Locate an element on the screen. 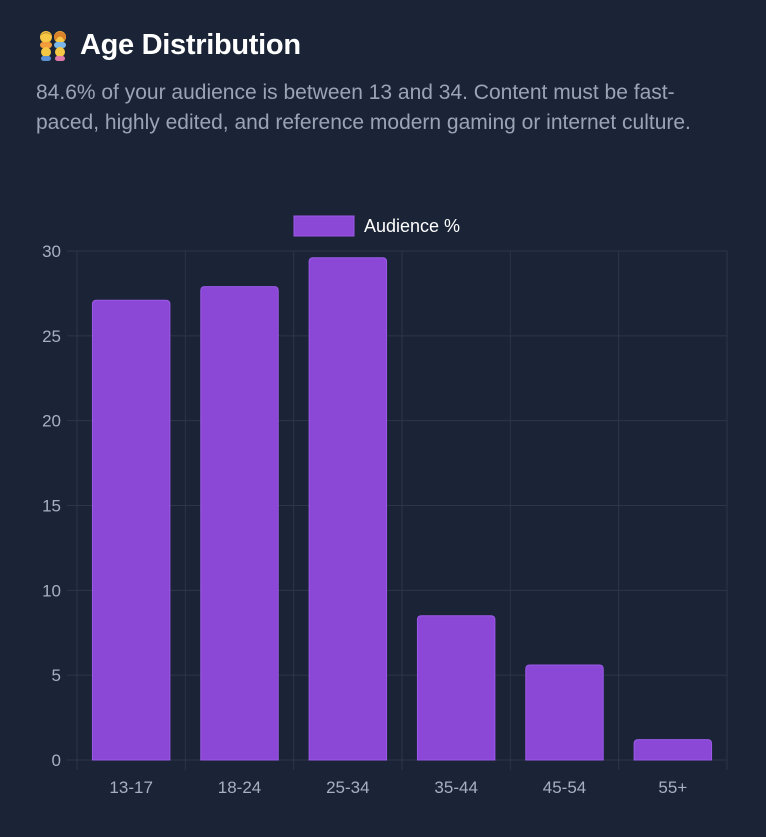 Image resolution: width=766 pixels, height=837 pixels. y-tick-label: 0 is located at coordinates (56, 760).